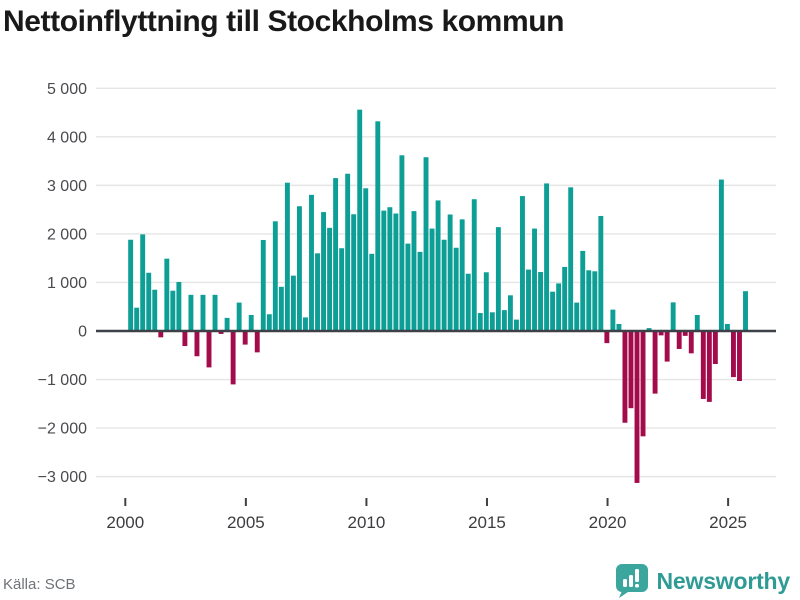 This screenshot has height=600, width=800. I want to click on bar-2020-Q1, so click(613, 320).